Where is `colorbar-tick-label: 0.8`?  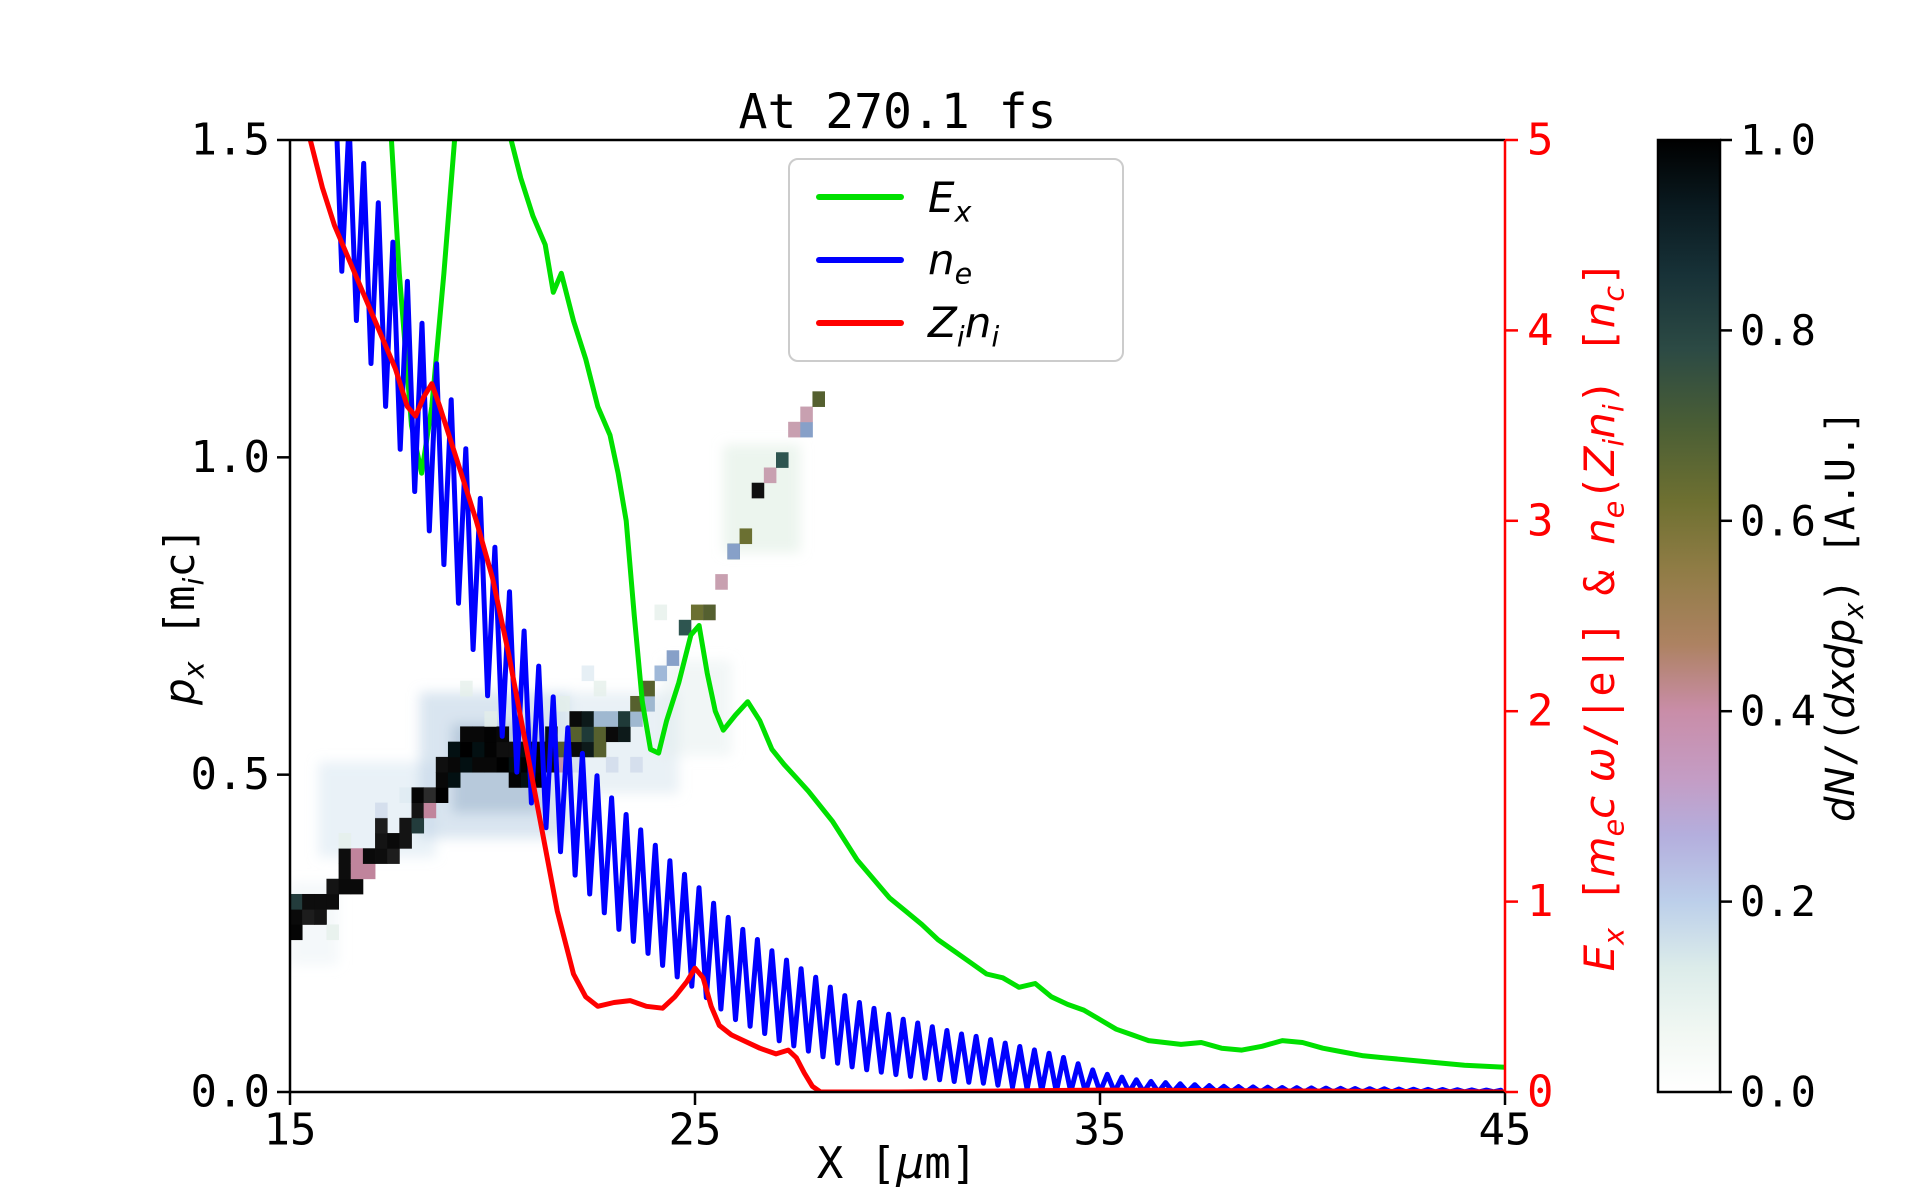 colorbar-tick-label: 0.8 is located at coordinates (1778, 330).